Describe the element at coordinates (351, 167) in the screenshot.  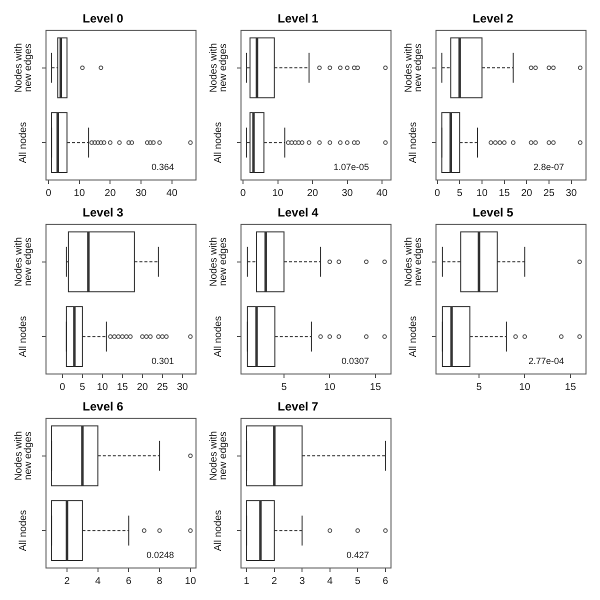
I see `annotation: 1.07e-05` at that location.